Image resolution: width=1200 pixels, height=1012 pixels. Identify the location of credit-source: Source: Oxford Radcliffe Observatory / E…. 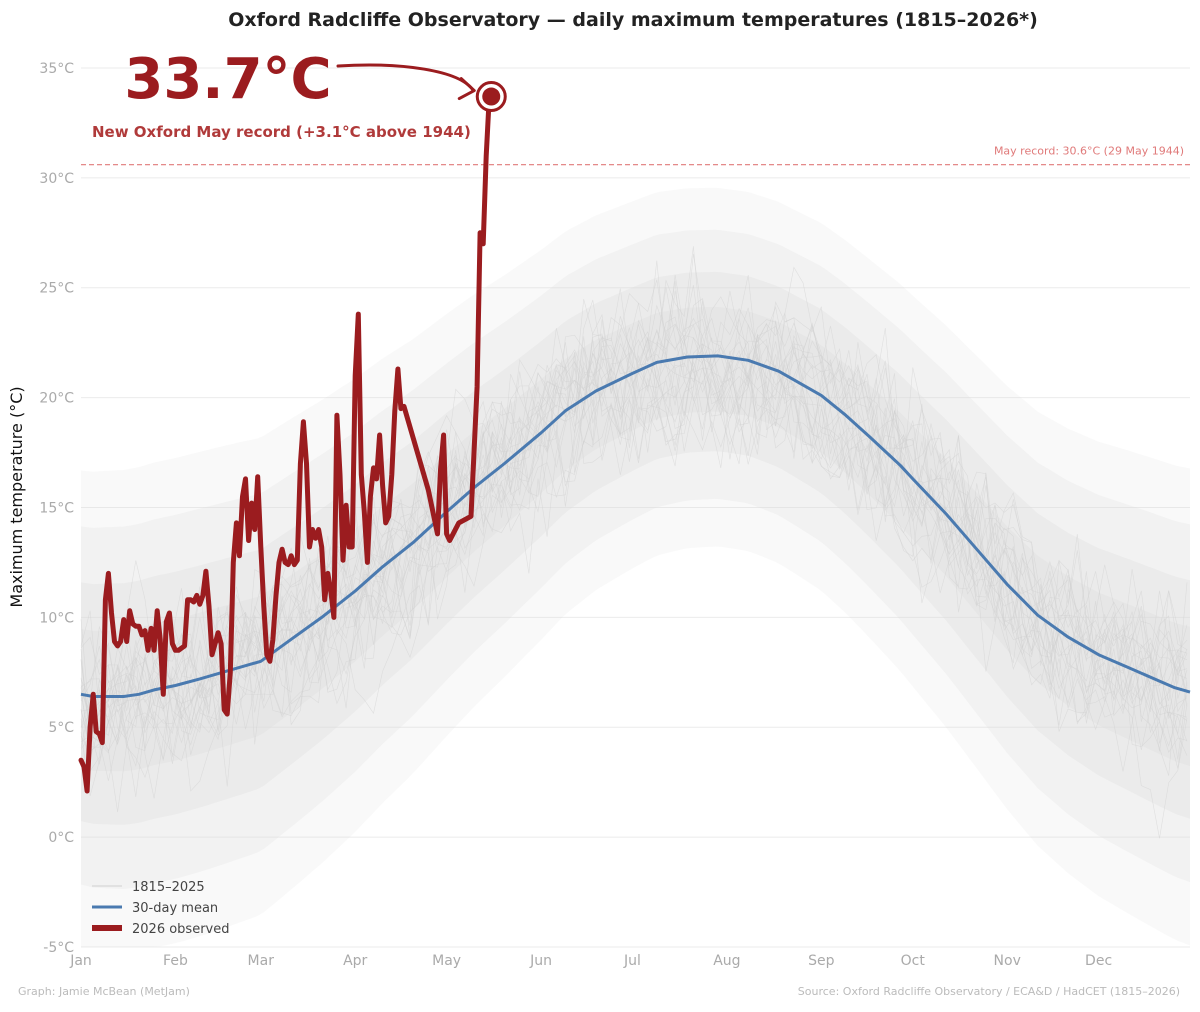
(989, 991).